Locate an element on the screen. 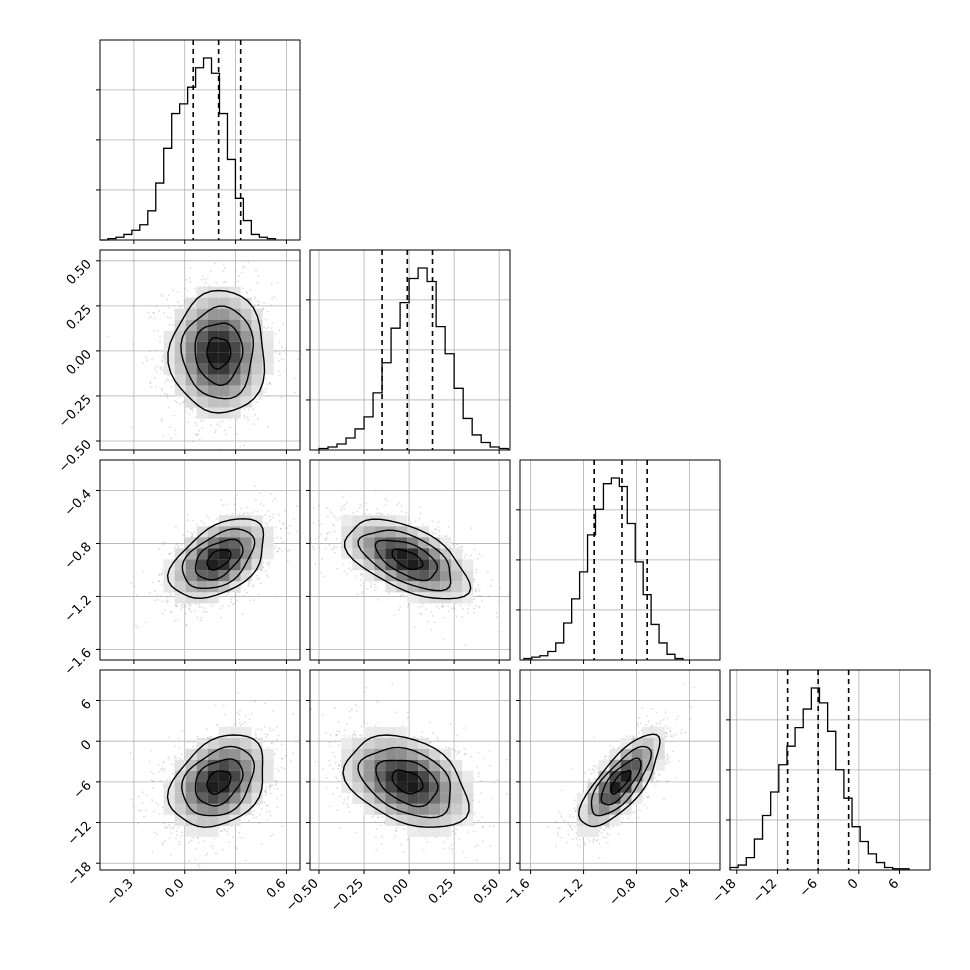 This screenshot has height=970, width=970. x-tick-label: 0 is located at coordinates (853, 884).